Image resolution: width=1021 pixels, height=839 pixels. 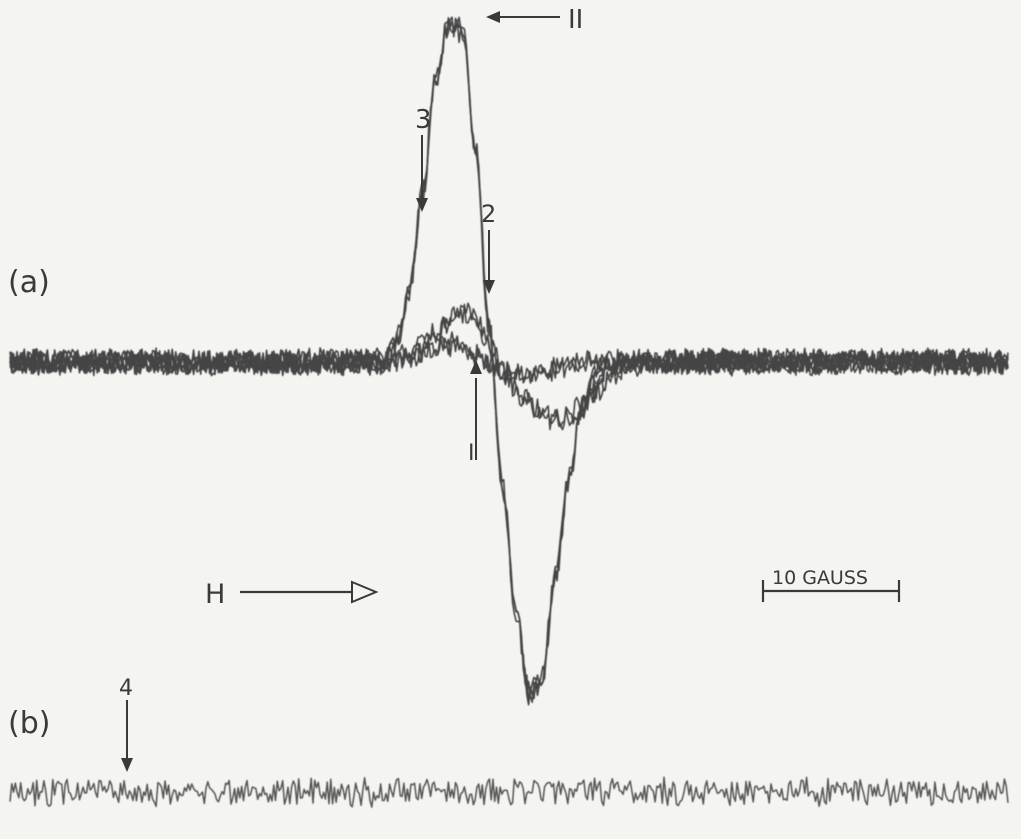 What do you see at coordinates (29, 723) in the screenshot?
I see `panel-label-b: (b)` at bounding box center [29, 723].